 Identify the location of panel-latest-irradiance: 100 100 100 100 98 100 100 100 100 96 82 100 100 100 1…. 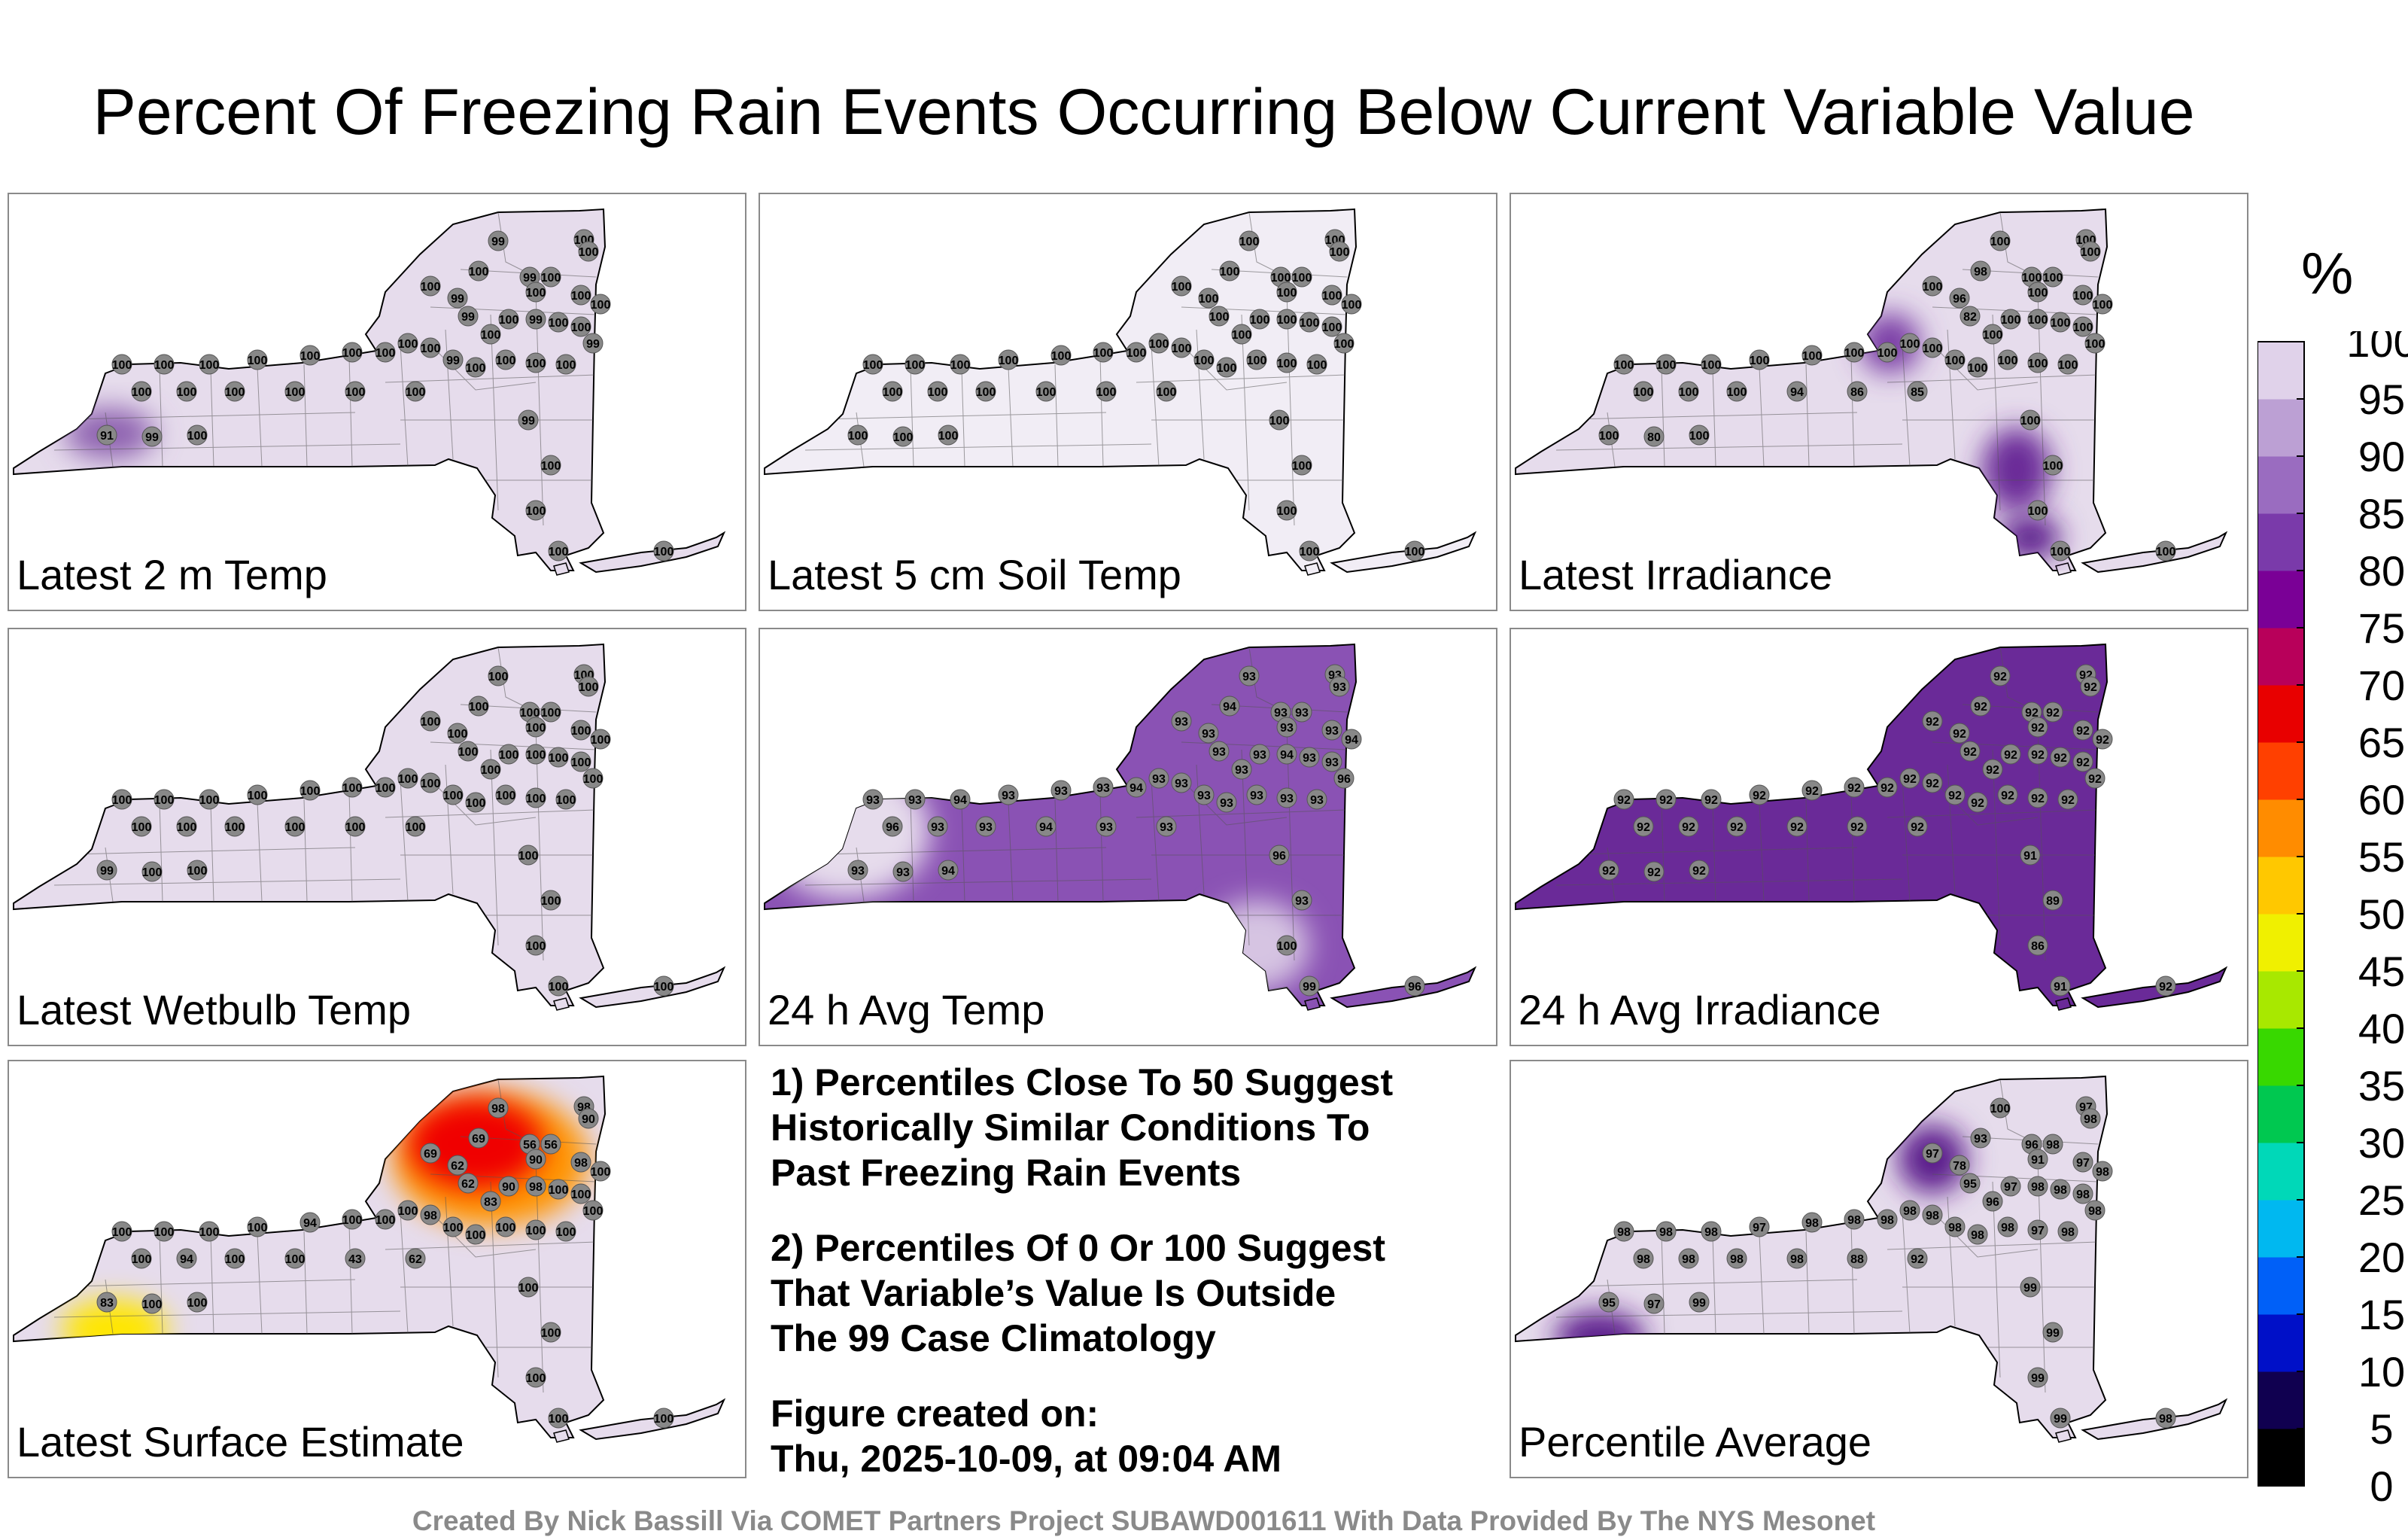
(1879, 402).